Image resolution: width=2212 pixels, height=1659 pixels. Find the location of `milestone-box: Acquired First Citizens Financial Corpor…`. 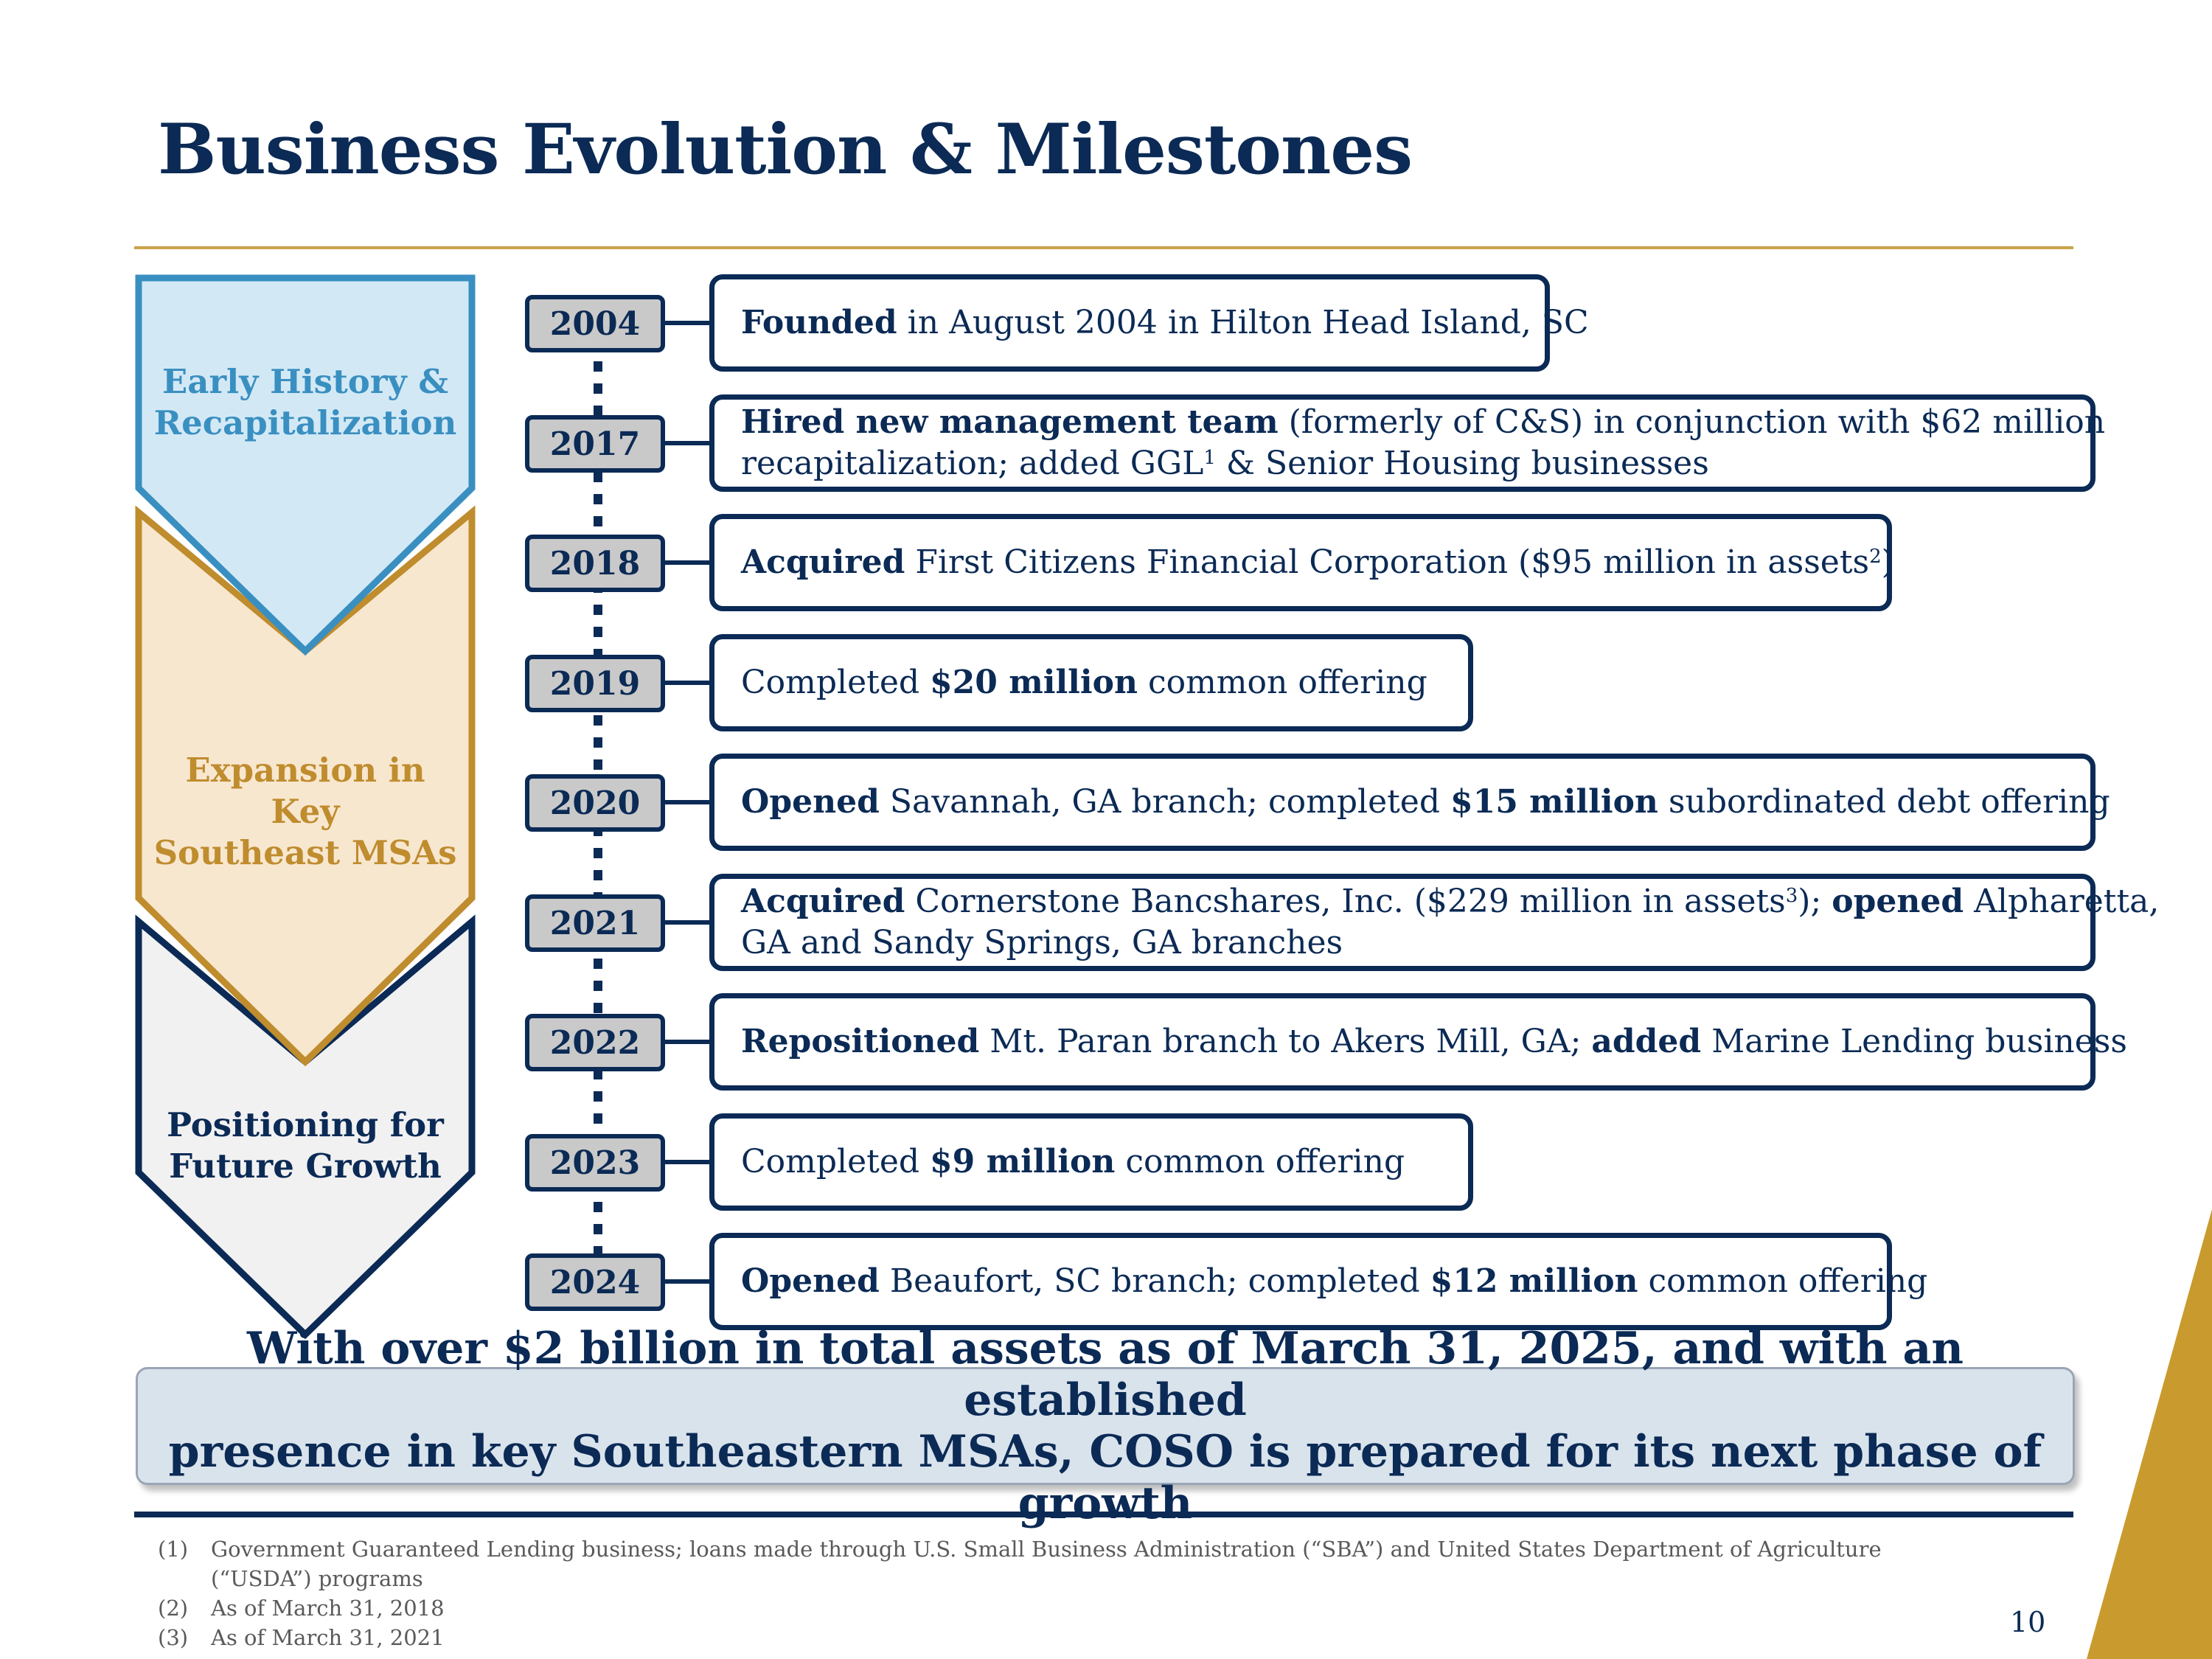

milestone-box: Acquired First Citizens Financial Corpor… is located at coordinates (1301, 562).